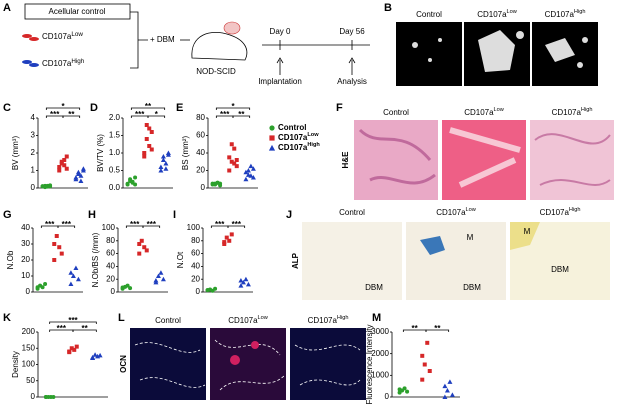 Image resolution: width=617 pixels, height=406 pixels. Describe the element at coordinates (345, 160) in the screenshot. I see `row-label: H&E` at that location.